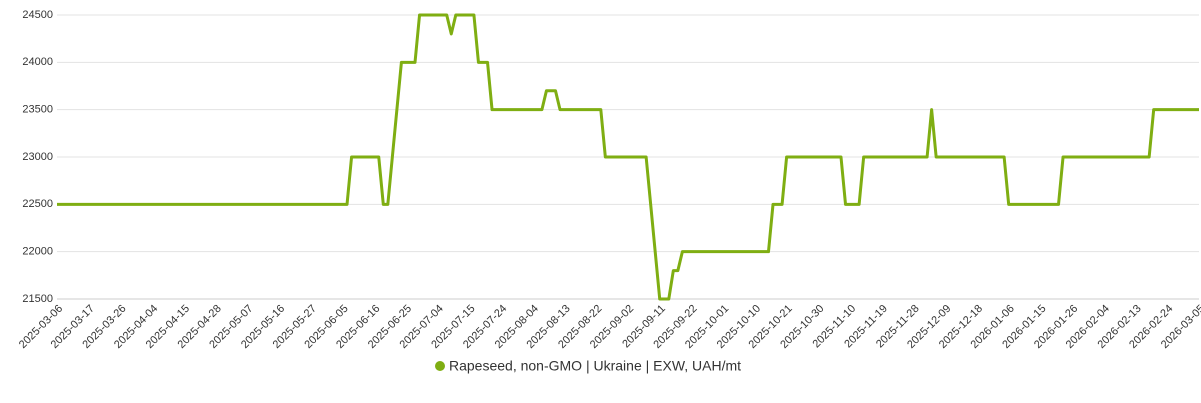  What do you see at coordinates (37, 204) in the screenshot?
I see `y-tick-label: 22500` at bounding box center [37, 204].